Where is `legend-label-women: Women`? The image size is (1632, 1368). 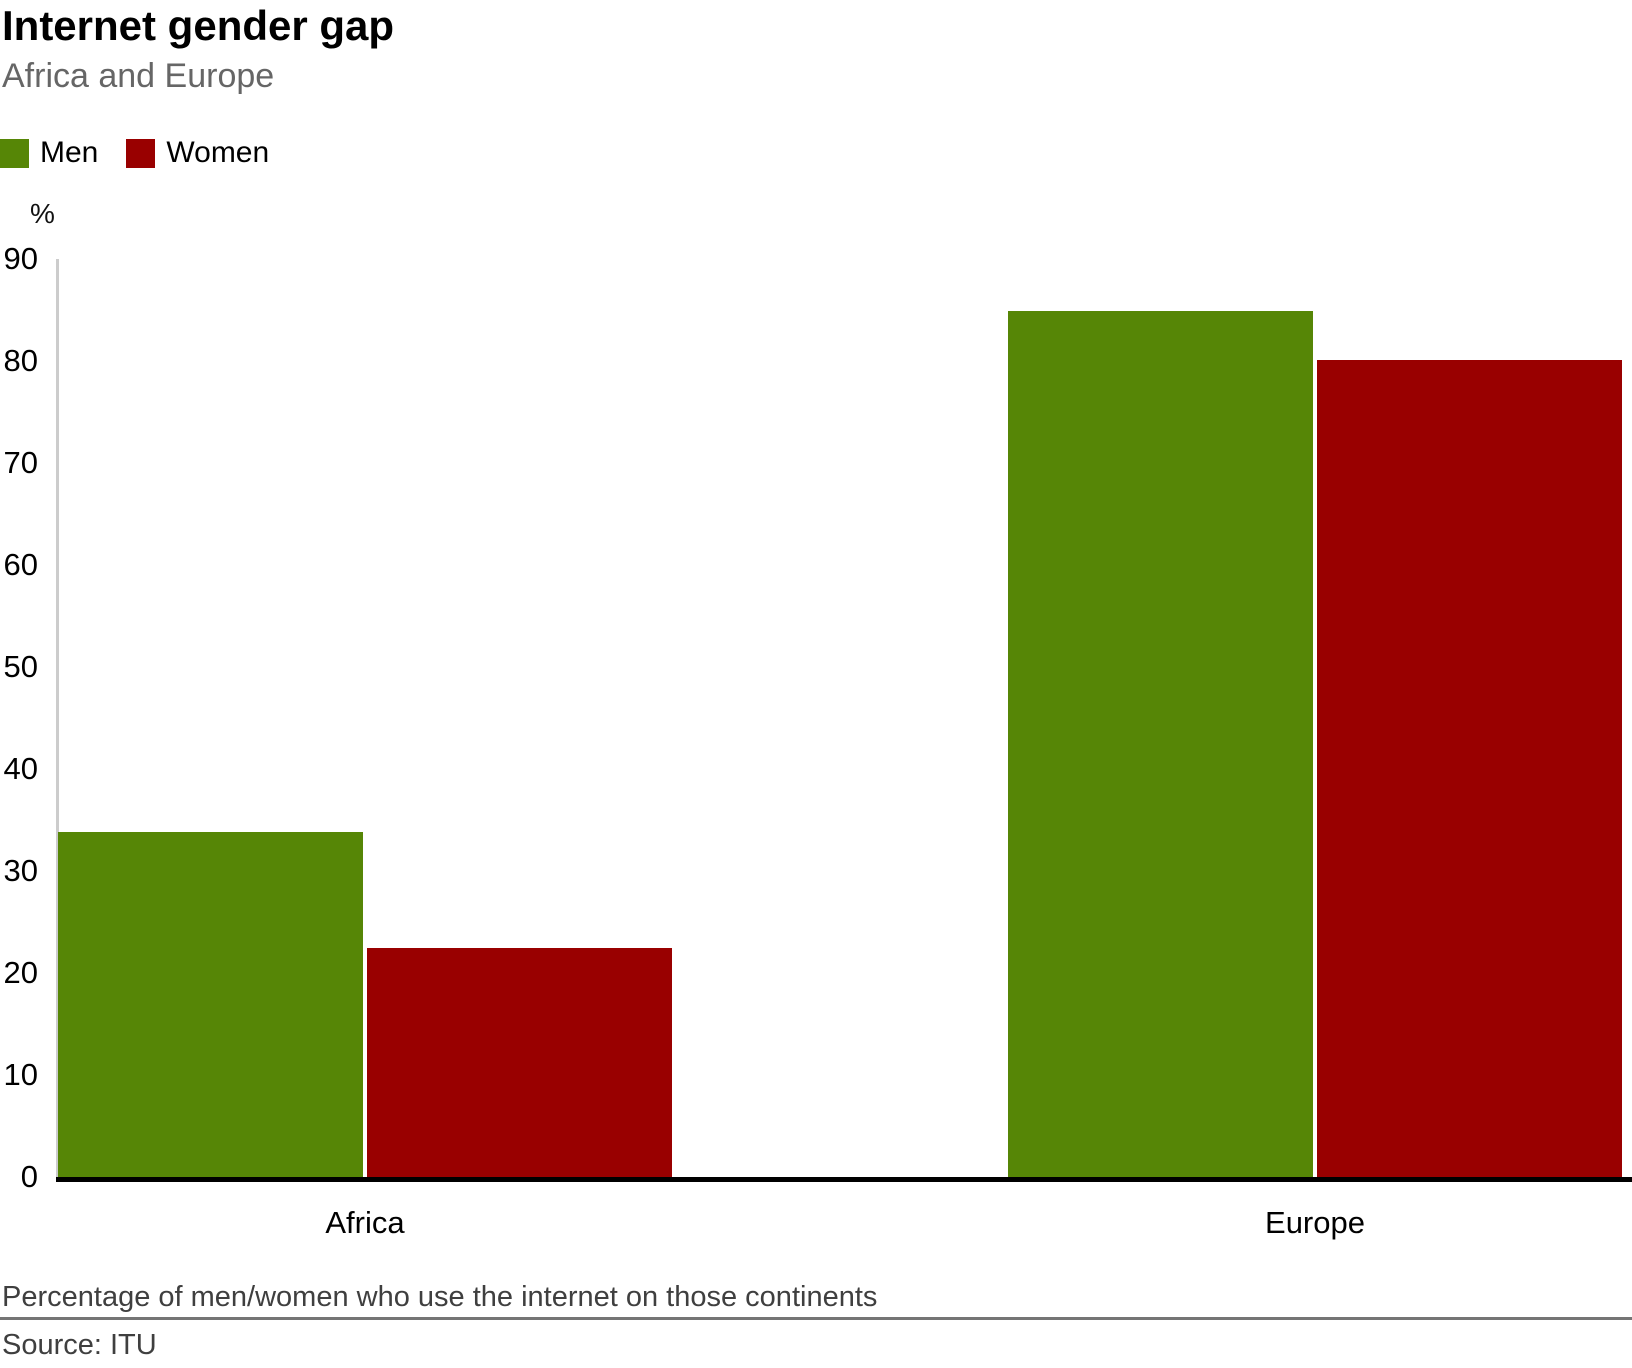
legend-label-women: Women is located at coordinates (218, 152).